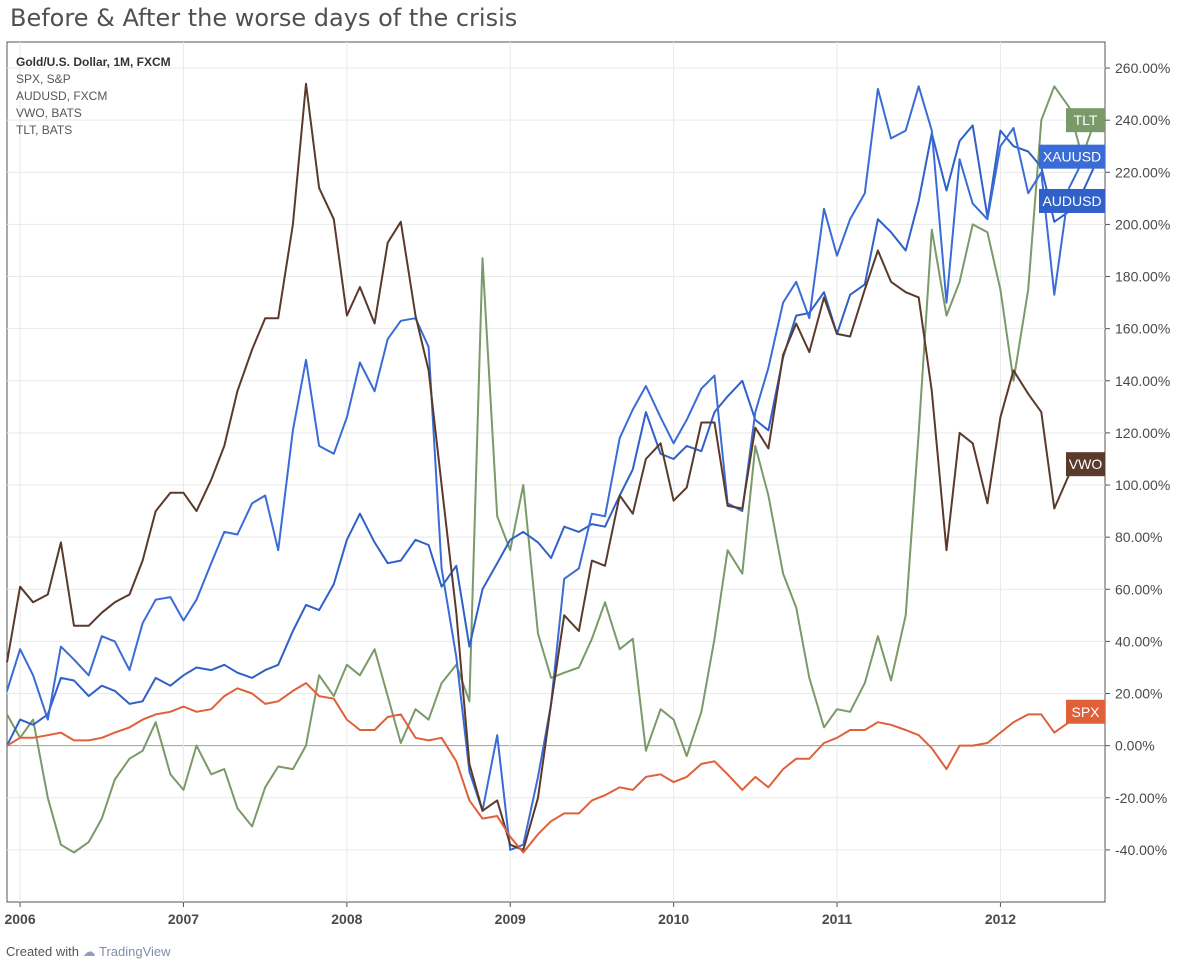  I want to click on end-label-audusd: AUDUSD, so click(1072, 200).